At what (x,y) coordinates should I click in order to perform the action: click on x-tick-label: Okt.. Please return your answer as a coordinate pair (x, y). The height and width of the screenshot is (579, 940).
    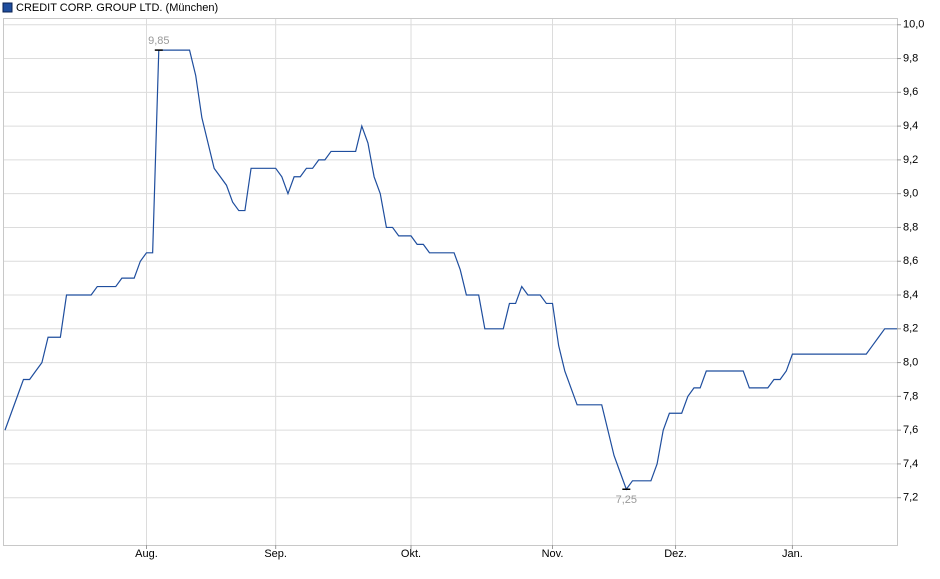
    Looking at the image, I should click on (411, 554).